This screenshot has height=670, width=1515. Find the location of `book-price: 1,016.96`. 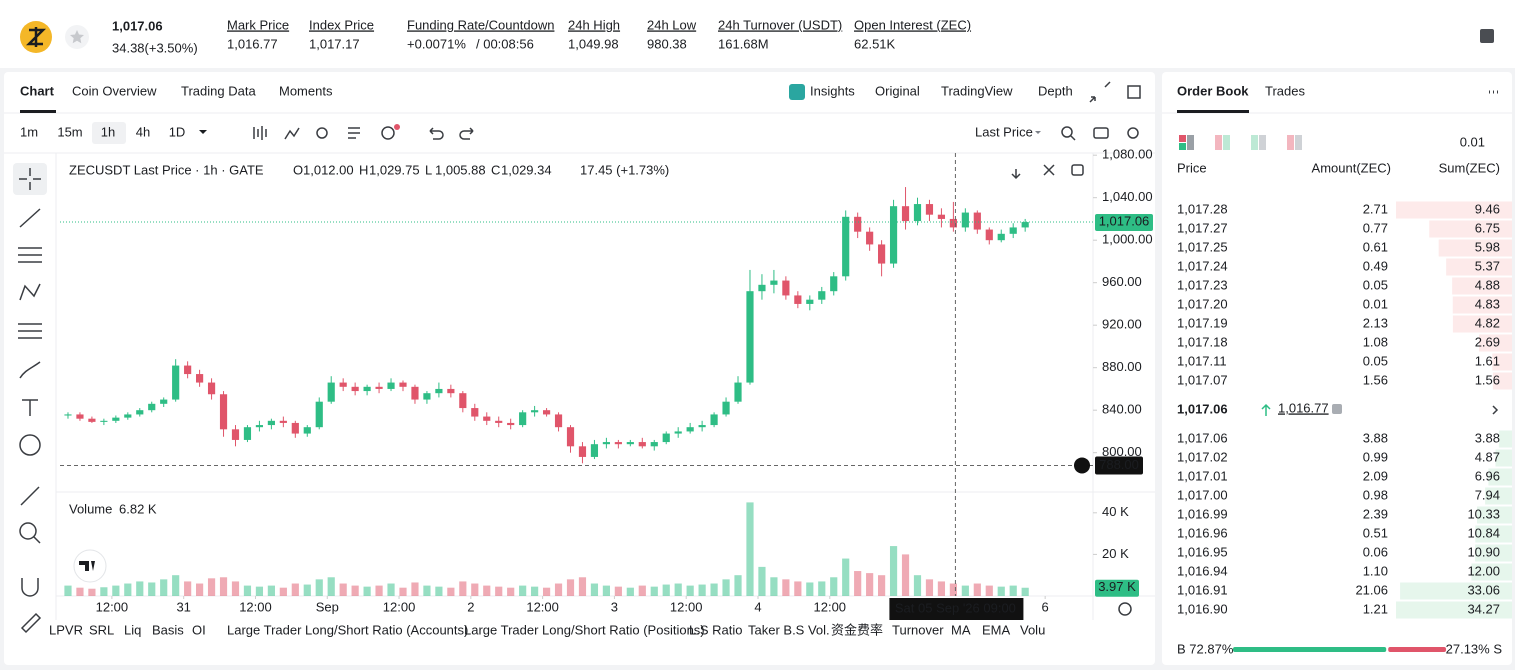

book-price: 1,016.96 is located at coordinates (1202, 532).